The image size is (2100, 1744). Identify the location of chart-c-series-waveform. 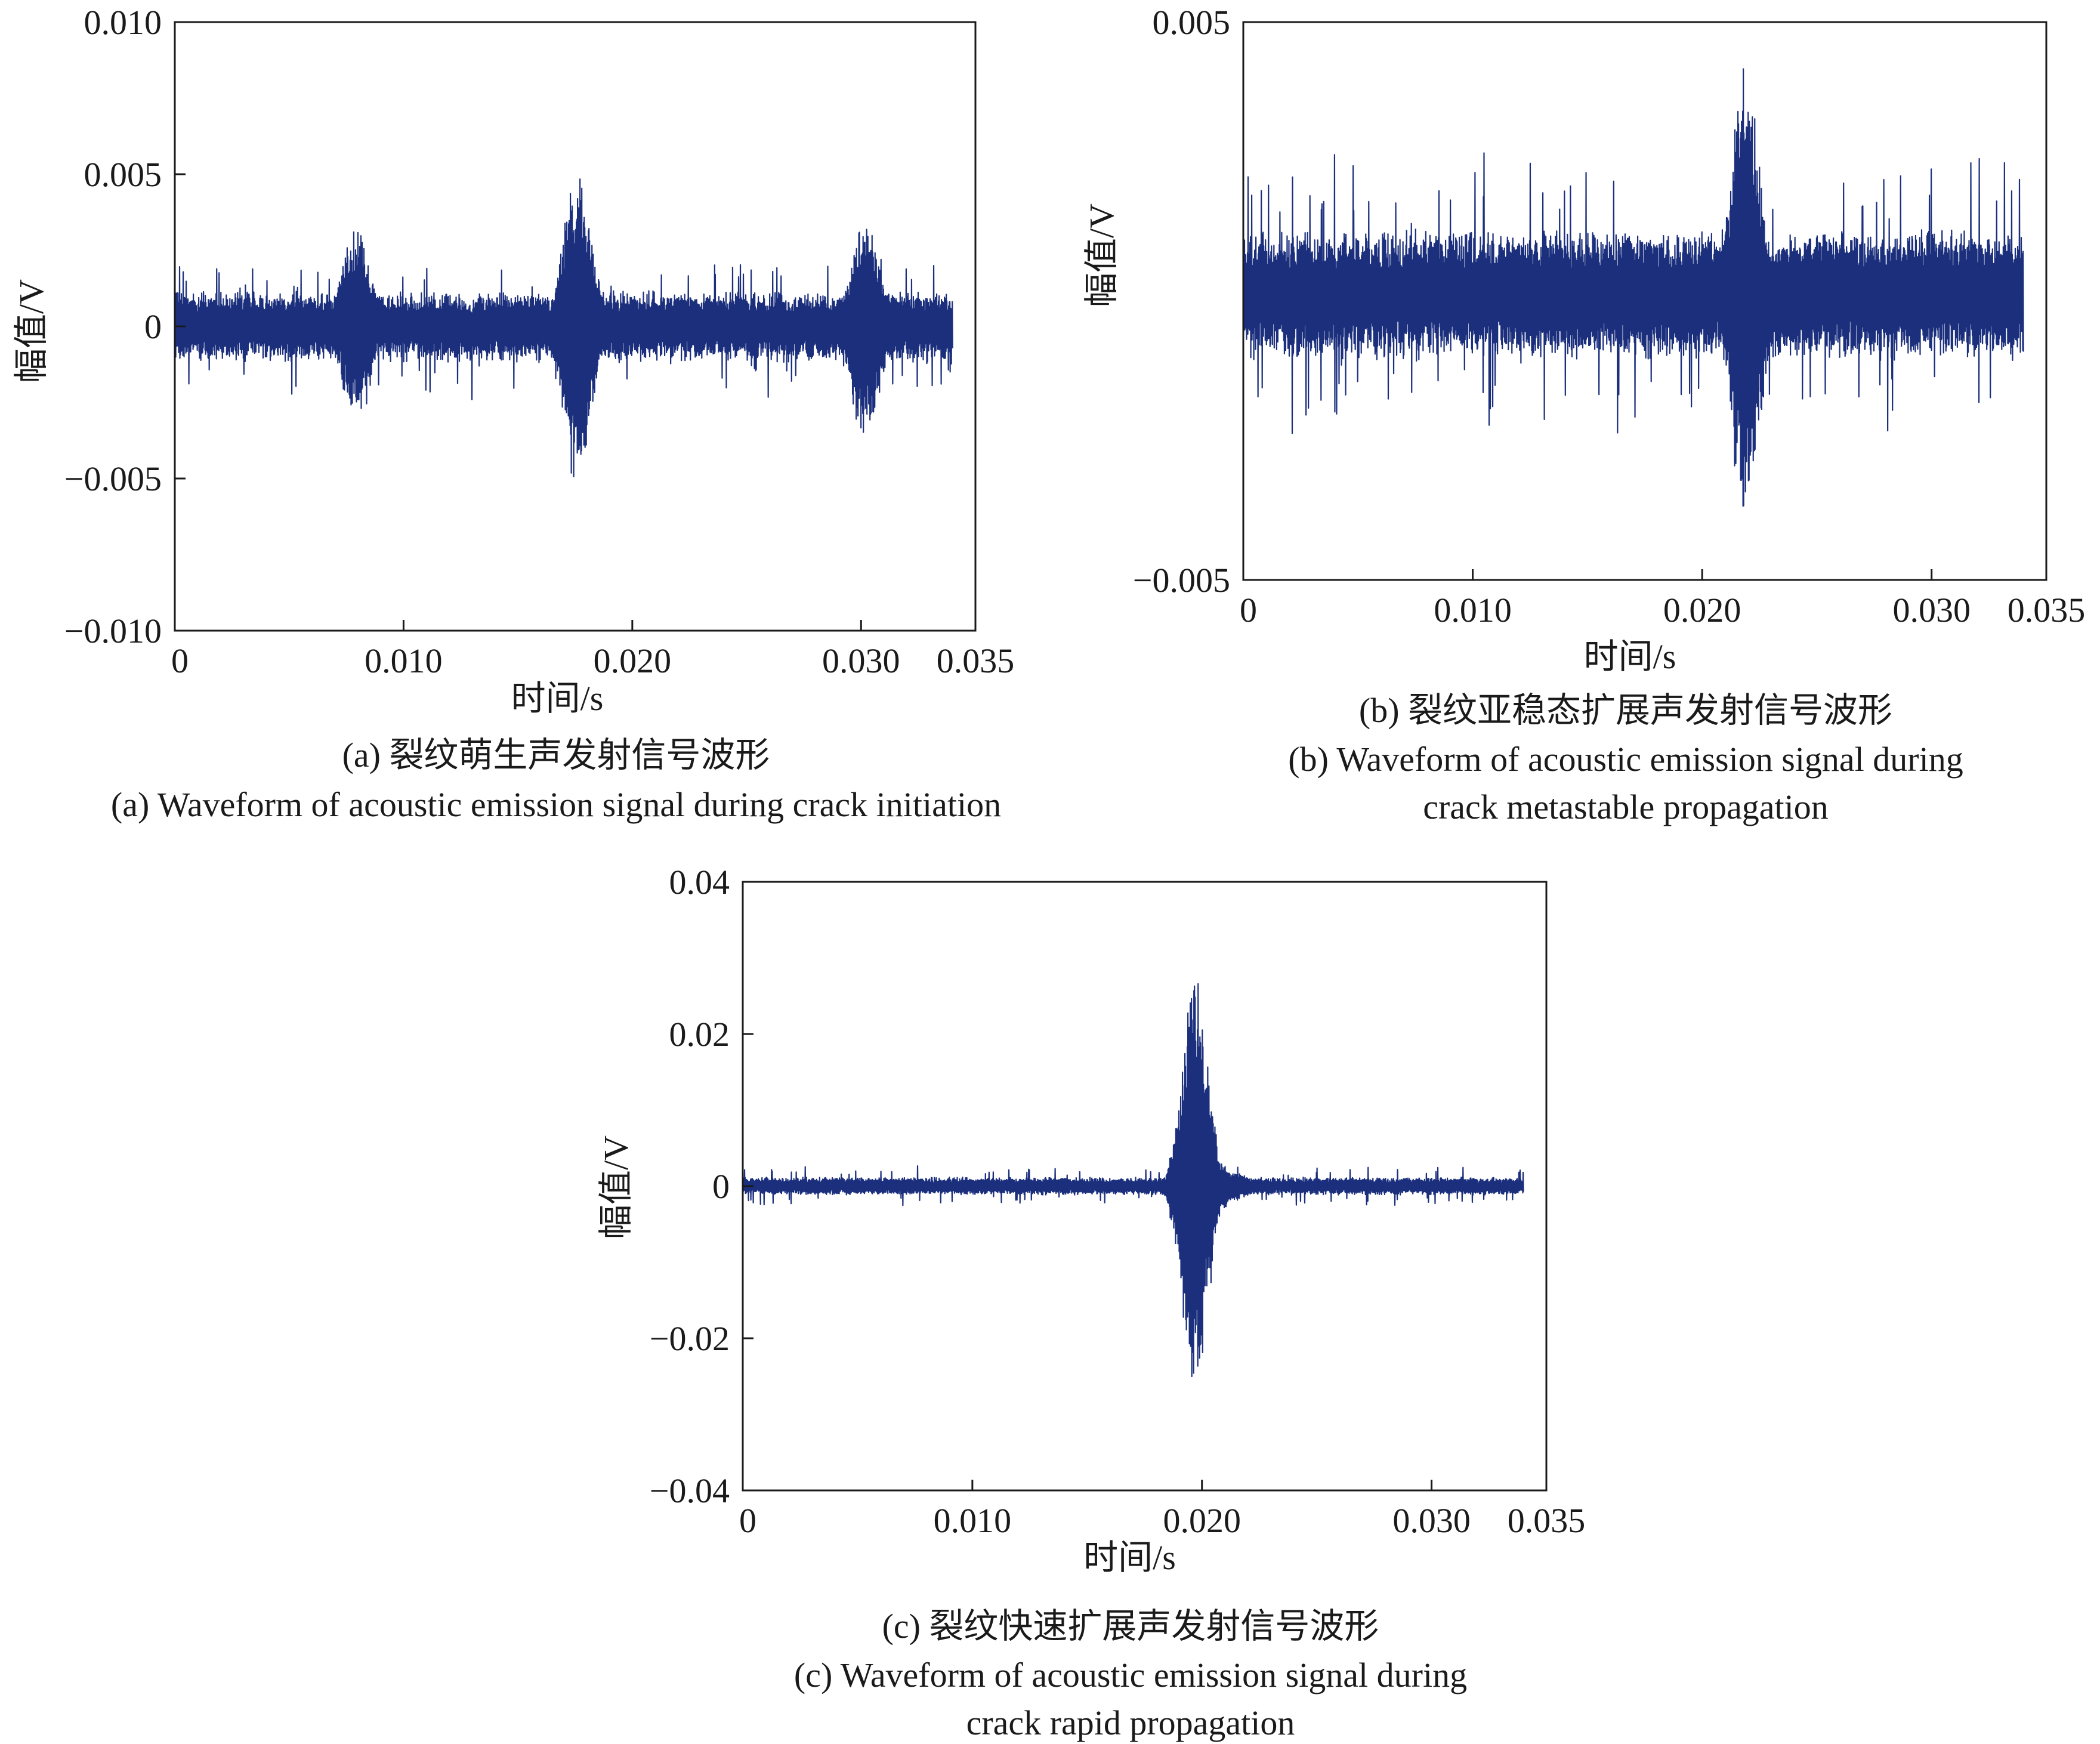
(1133, 1180).